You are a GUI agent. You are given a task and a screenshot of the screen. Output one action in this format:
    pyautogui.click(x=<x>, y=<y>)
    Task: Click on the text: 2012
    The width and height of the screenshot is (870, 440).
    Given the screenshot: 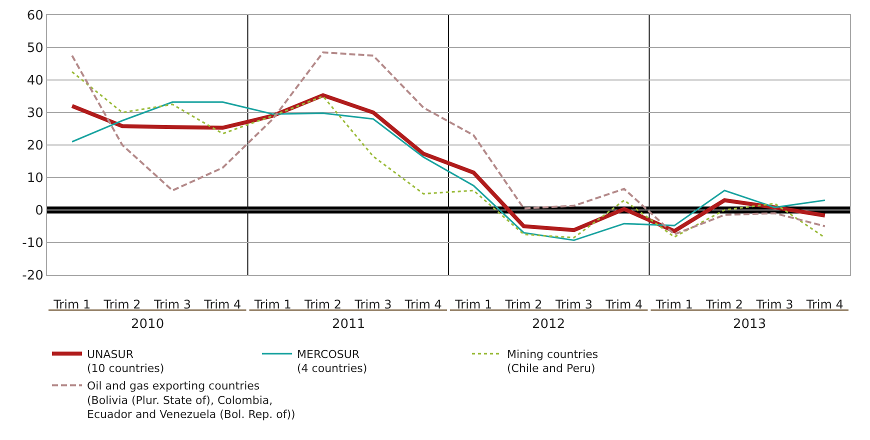 What is the action you would take?
    pyautogui.click(x=549, y=324)
    